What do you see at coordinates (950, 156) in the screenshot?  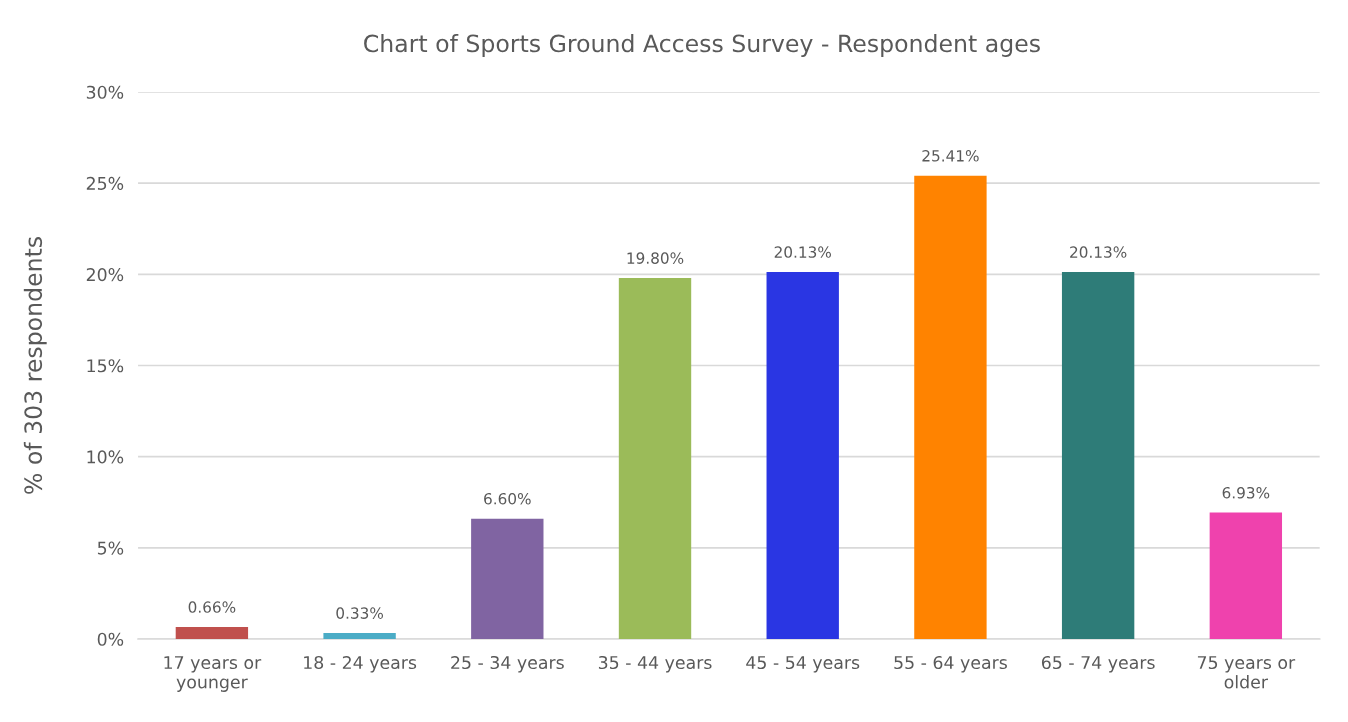 I see `data-label: 25.41%` at bounding box center [950, 156].